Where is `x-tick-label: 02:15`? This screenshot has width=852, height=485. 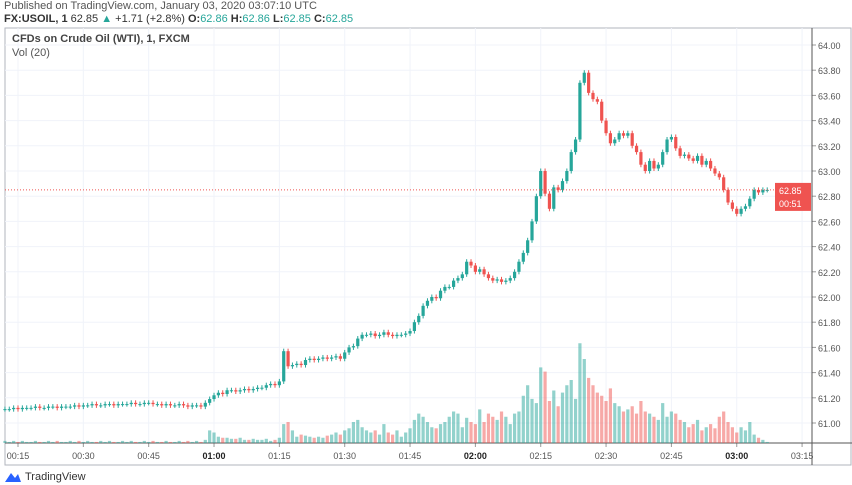
x-tick-label: 02:15 is located at coordinates (540, 456).